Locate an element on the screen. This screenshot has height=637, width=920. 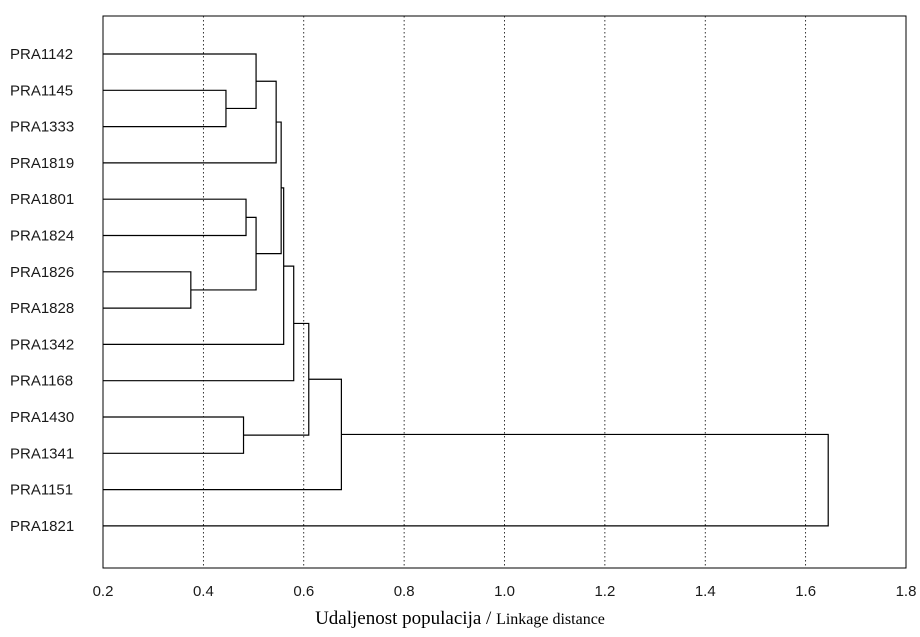
leaf-label: PRA1801 is located at coordinates (42, 199).